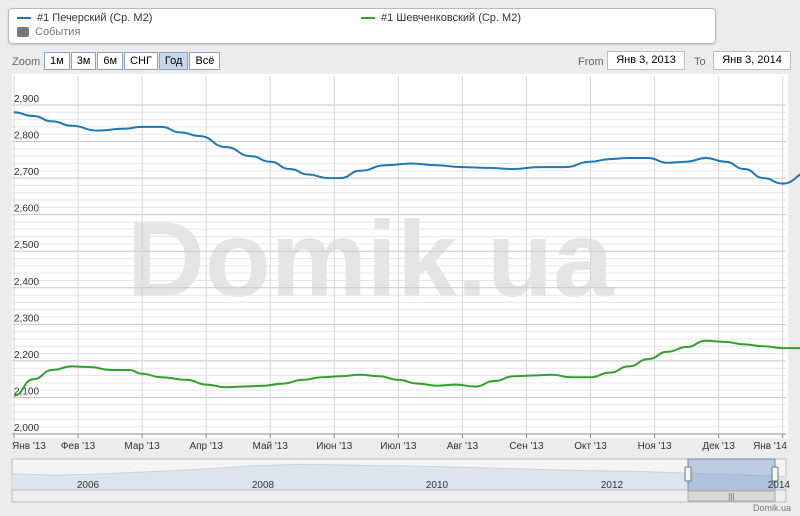 Image resolution: width=800 pixels, height=516 pixels. I want to click on x-tick-label: Июл '13, so click(398, 446).